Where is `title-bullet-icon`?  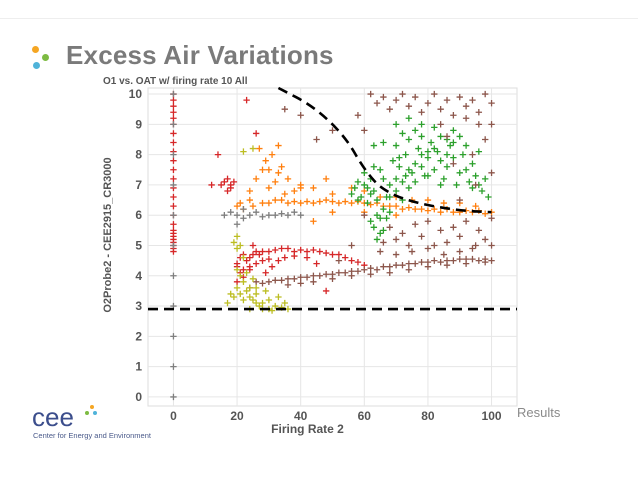 title-bullet-icon is located at coordinates (46, 59).